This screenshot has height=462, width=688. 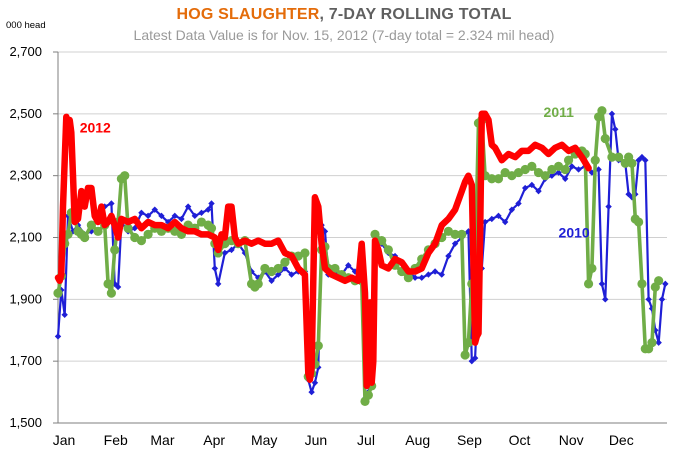 What do you see at coordinates (344, 15) in the screenshot?
I see `chart-title: HOG SLAUGHTER, 7-DAY ROLLING TOTAL` at bounding box center [344, 15].